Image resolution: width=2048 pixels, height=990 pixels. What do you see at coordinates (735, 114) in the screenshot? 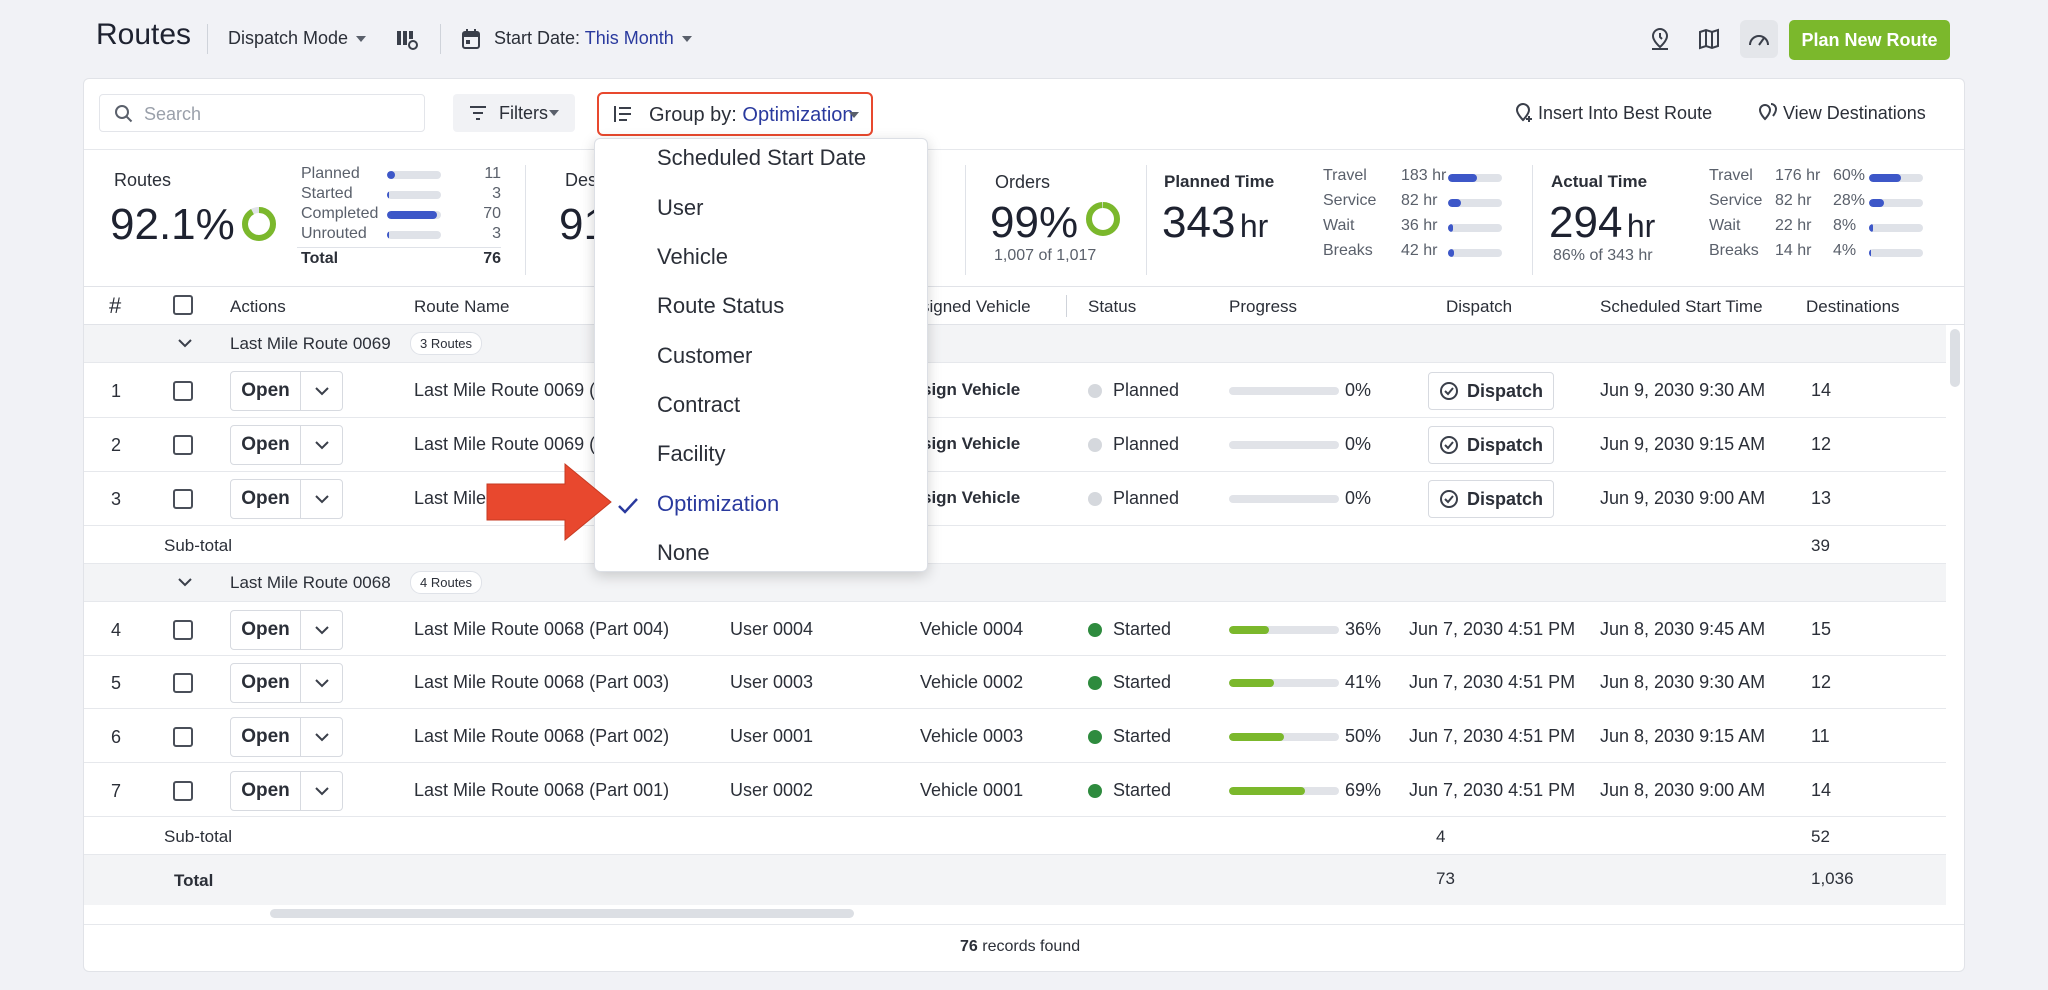
I see `group-by-dropdown: Group by: Optimization` at bounding box center [735, 114].